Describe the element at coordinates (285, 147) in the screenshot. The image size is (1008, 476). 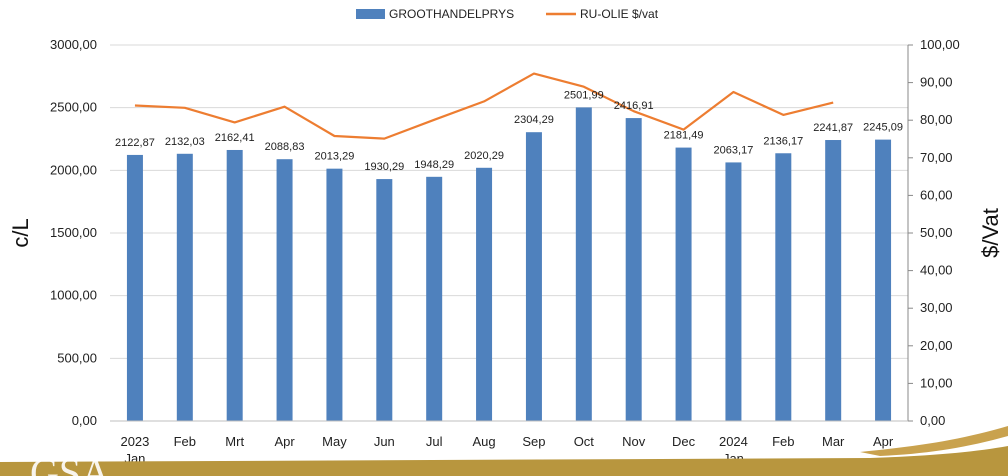
I see `data-label: 2088,83` at that location.